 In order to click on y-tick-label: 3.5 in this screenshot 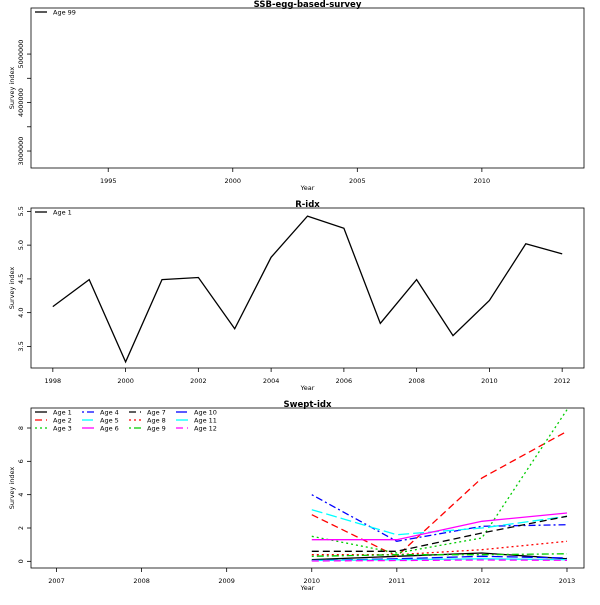, I will do `click(21, 346)`.